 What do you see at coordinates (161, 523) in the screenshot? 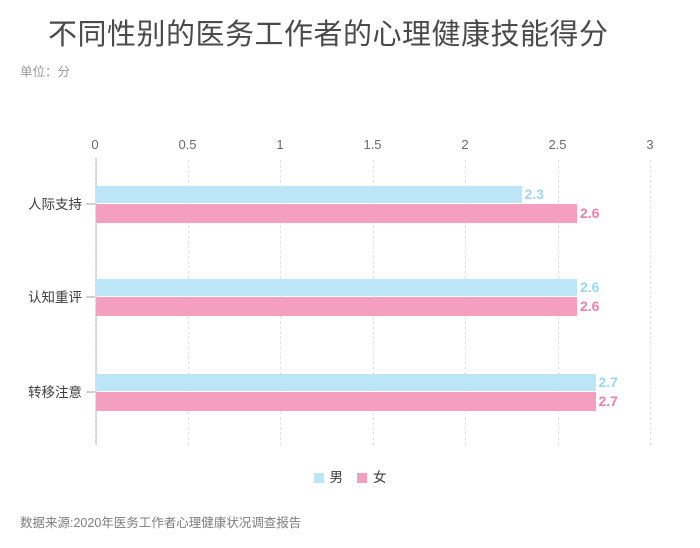
I see `source-note: 数据来源:2020年医务工作者心理健康状况调查报告` at bounding box center [161, 523].